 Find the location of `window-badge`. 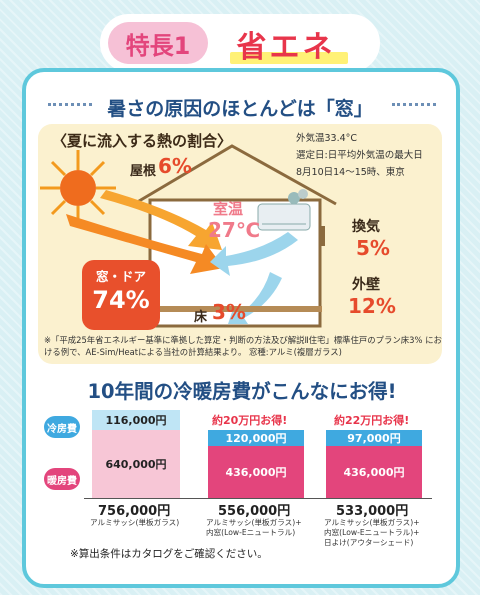

window-badge is located at coordinates (121, 295).